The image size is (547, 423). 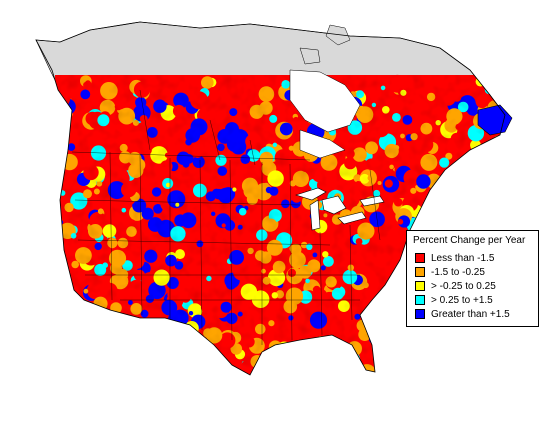 I want to click on legend-item-greater-than-1-5: Greater than +1.5, so click(x=462, y=314).